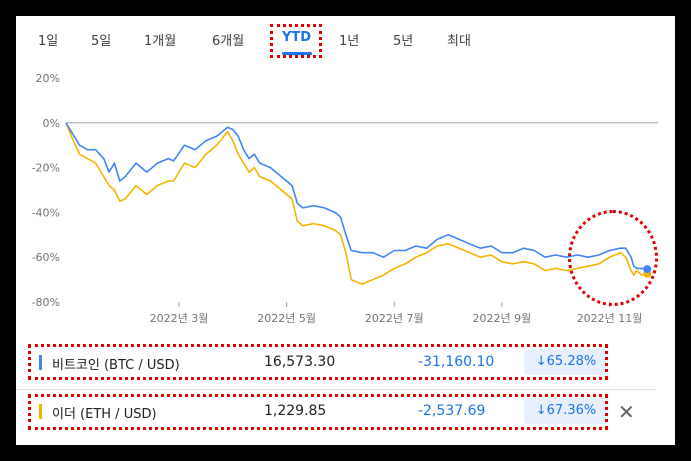 The height and width of the screenshot is (461, 691). Describe the element at coordinates (610, 318) in the screenshot. I see `x-tick-label: 2022년 11월` at that location.